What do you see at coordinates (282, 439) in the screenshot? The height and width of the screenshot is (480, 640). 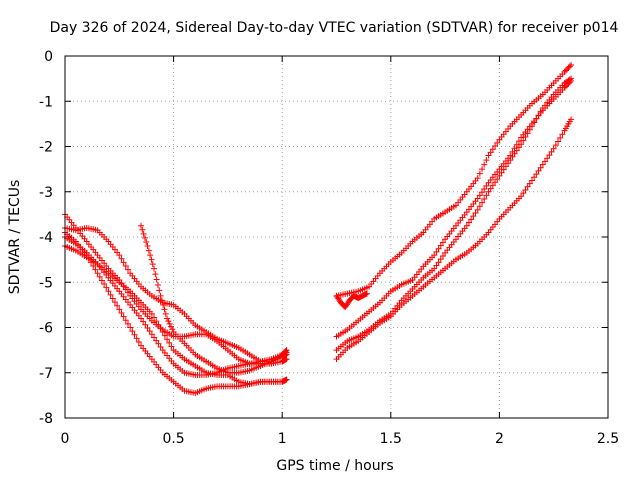 I see `x-tick-label: 1` at bounding box center [282, 439].